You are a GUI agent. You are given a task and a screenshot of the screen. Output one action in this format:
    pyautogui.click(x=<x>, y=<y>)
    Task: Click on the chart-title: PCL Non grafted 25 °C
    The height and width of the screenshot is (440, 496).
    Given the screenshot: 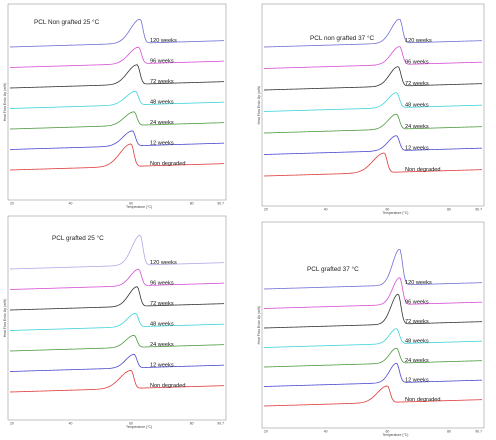 What is the action you would take?
    pyautogui.click(x=67, y=22)
    